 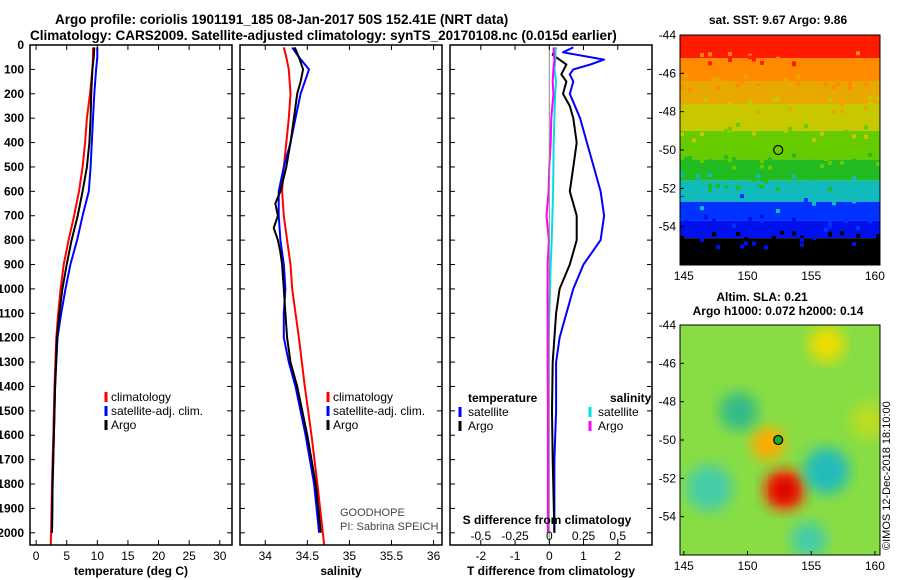 What do you see at coordinates (73, 290) in the screenshot?
I see `series-line-argo` at bounding box center [73, 290].